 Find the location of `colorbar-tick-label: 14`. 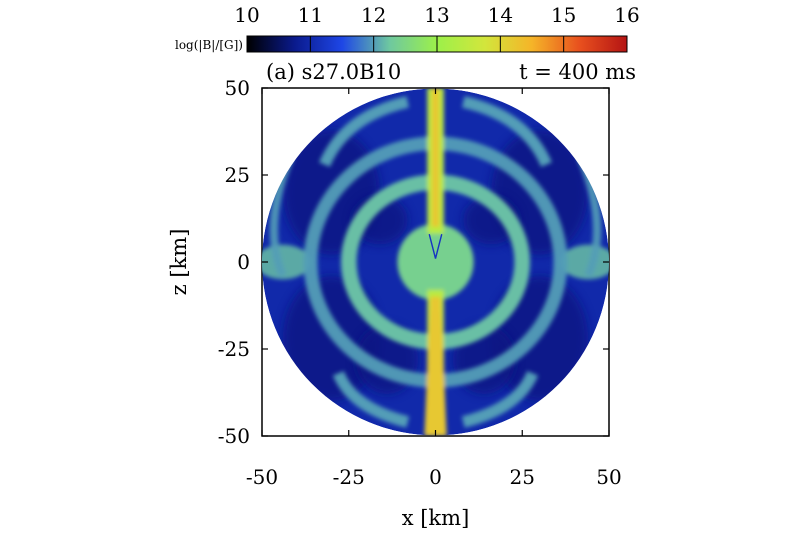

colorbar-tick-label: 14 is located at coordinates (500, 15).